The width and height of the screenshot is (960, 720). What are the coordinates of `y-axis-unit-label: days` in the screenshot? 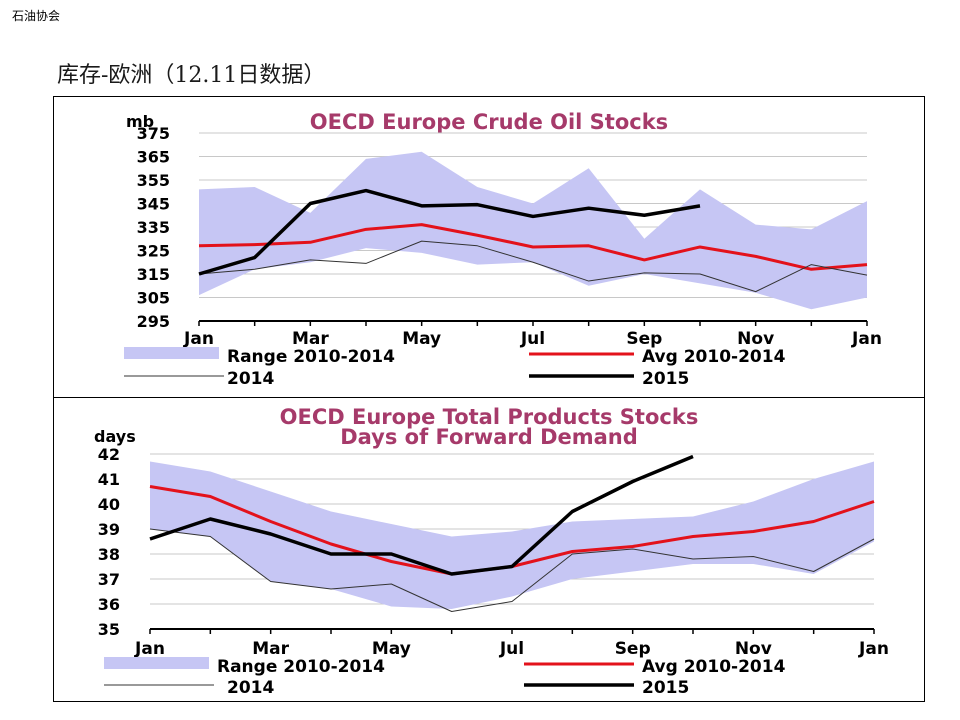 It's located at (115, 436).